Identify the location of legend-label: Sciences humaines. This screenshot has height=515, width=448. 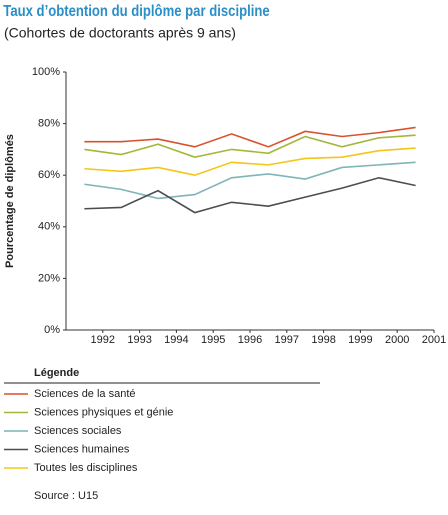
(82, 449).